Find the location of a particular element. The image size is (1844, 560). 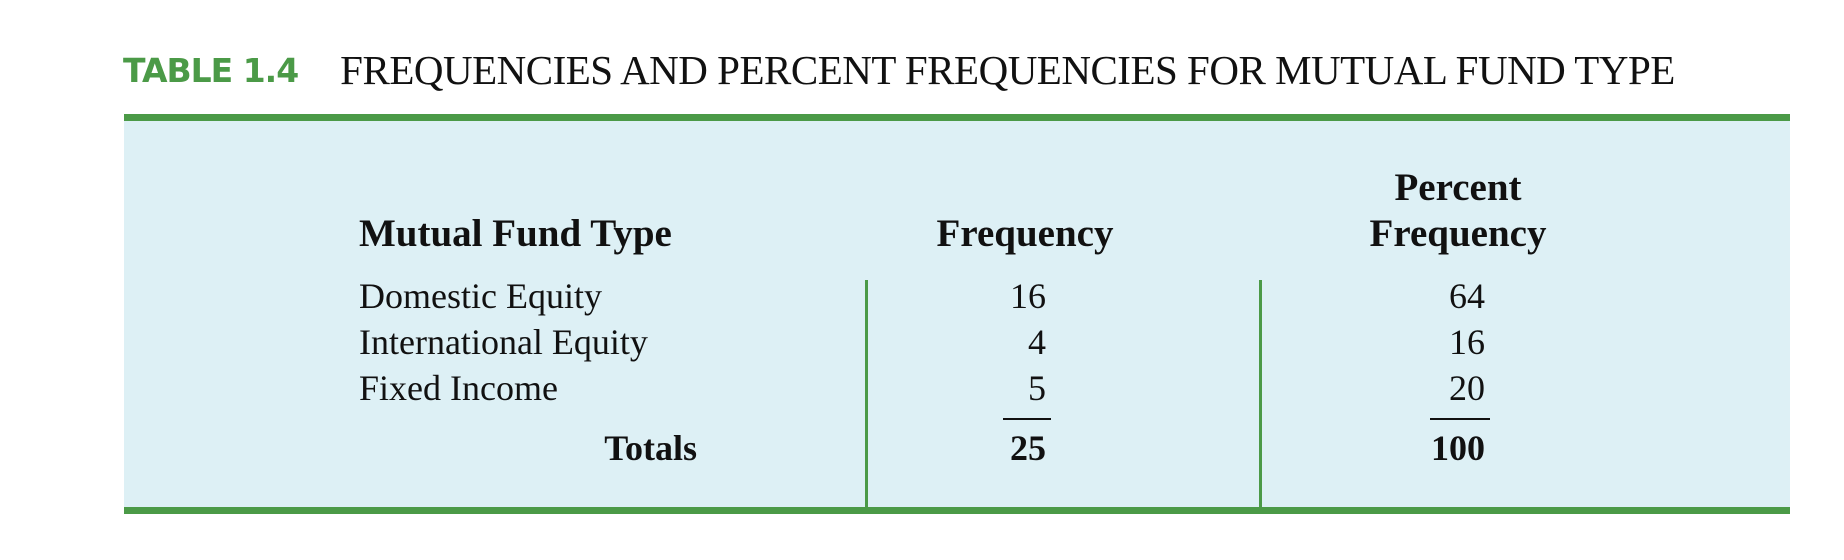

header-frequency: Frequency is located at coordinates (1025, 233).